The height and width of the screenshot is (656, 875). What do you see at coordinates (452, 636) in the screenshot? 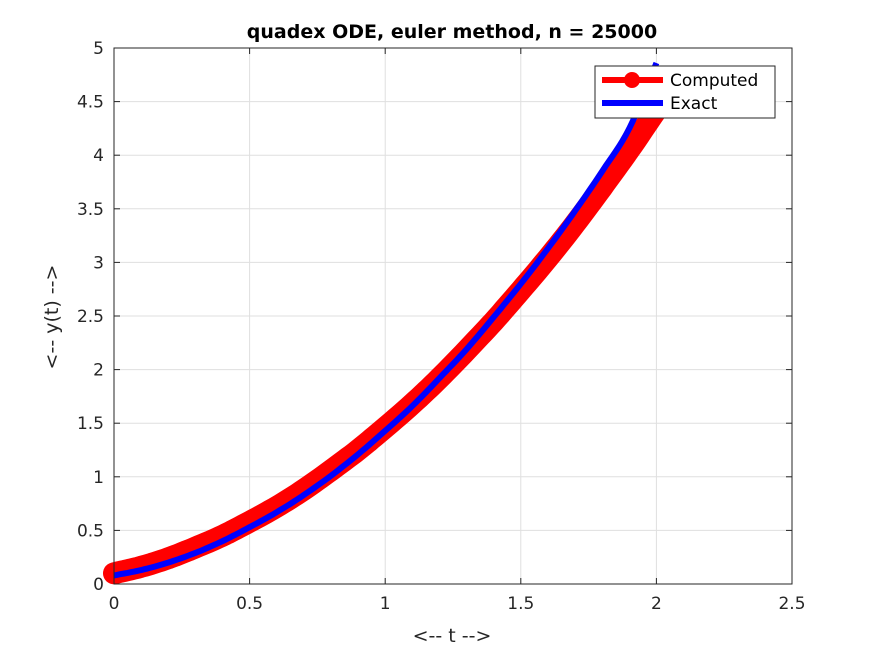
I see `x-axis-title: <-- t -->` at bounding box center [452, 636].